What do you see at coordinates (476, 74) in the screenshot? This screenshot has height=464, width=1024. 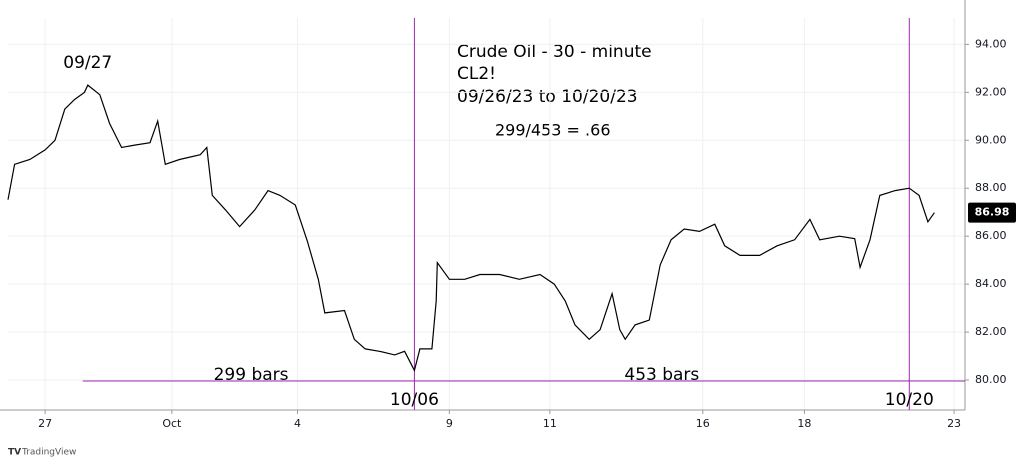 I see `chart-subtitle: CL2!` at bounding box center [476, 74].